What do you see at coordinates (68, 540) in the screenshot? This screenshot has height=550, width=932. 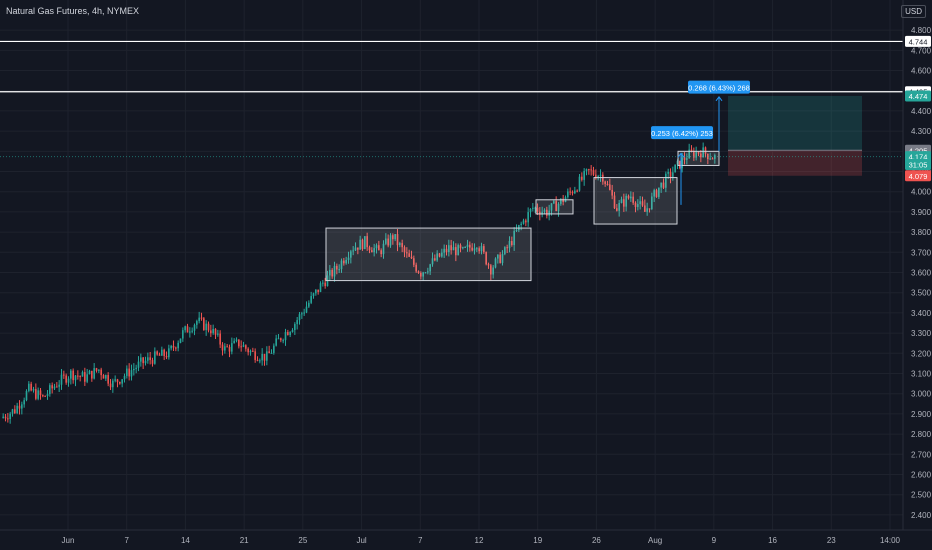 I see `x-tick-label: Jun` at bounding box center [68, 540].